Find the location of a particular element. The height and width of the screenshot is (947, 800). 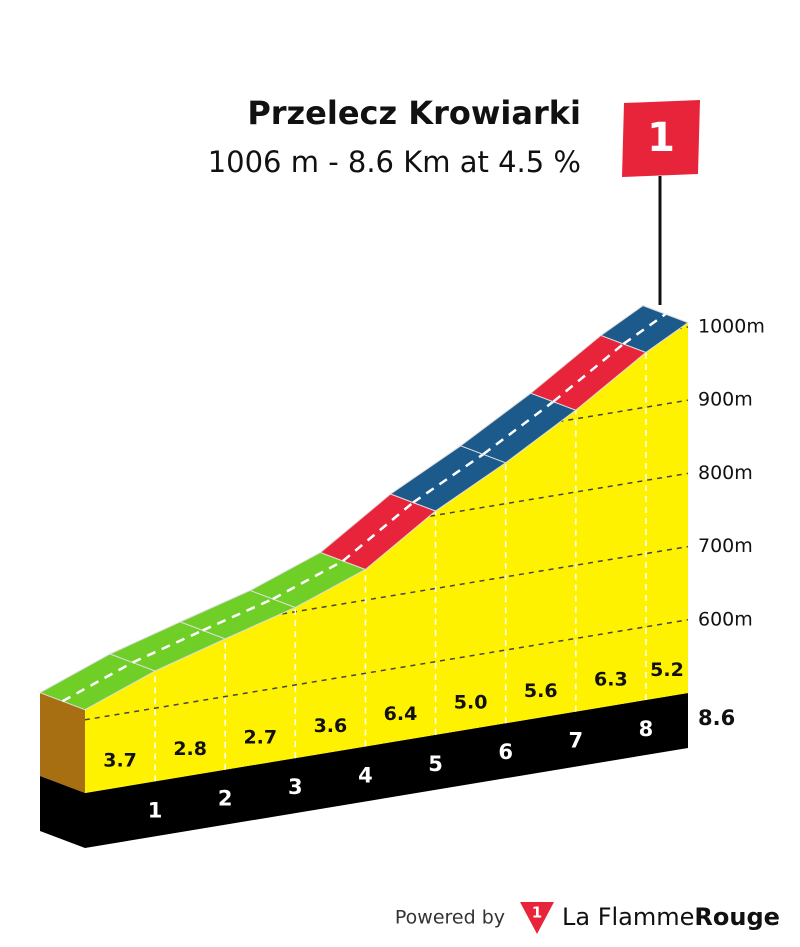

x-tick-label: 8 is located at coordinates (646, 729).